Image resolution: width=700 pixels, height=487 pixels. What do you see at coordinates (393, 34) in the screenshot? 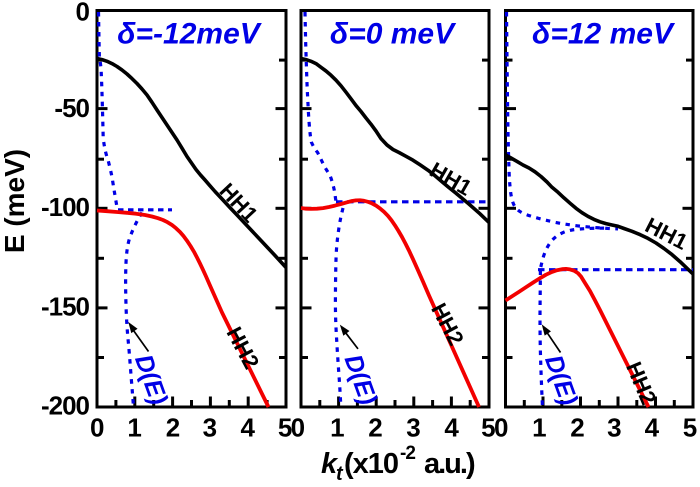
I see `svg-text: δ=0 meV` at bounding box center [393, 34].